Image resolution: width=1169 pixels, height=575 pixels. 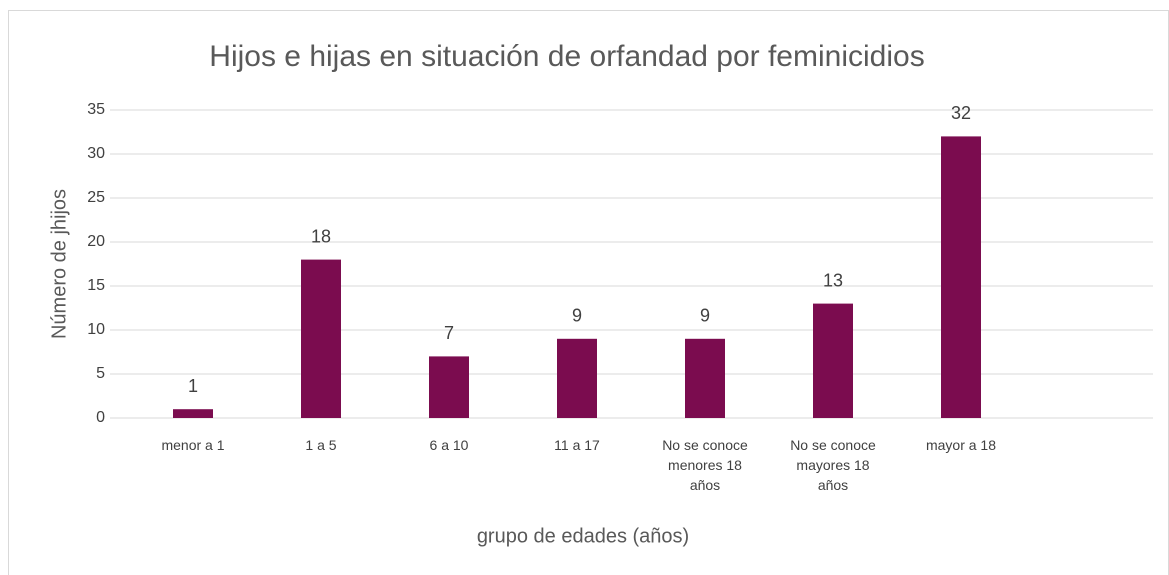 What do you see at coordinates (833, 465) in the screenshot?
I see `x-tick-label: No se conoce mayores 18 años` at bounding box center [833, 465].